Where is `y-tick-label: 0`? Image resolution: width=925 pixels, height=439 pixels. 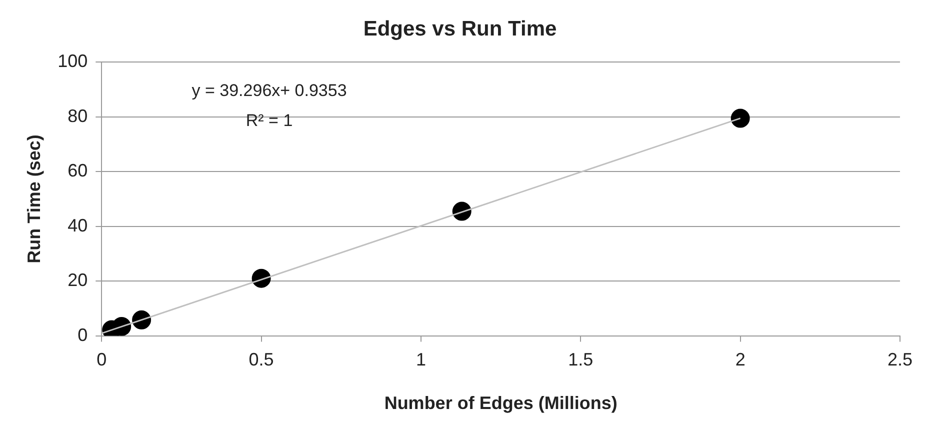
y-tick-label: 0 is located at coordinates (83, 334).